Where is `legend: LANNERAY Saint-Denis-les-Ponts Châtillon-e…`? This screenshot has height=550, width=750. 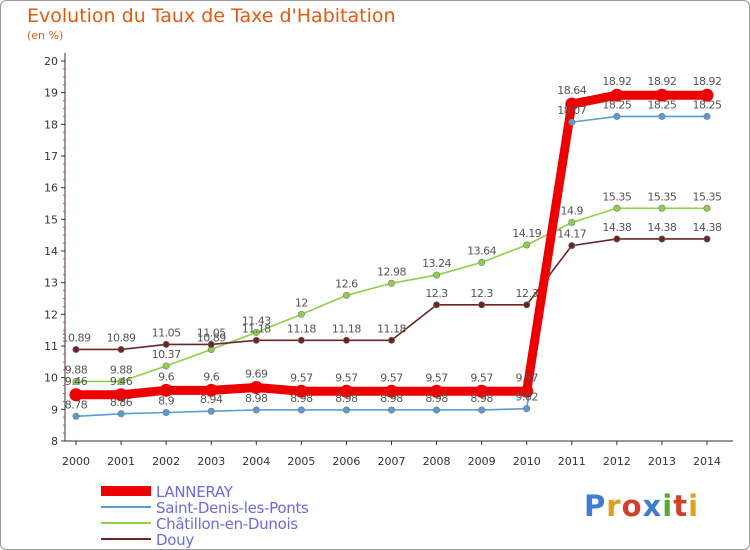 legend: LANNERAY Saint-Denis-les-Ponts Châtillon-e… is located at coordinates (251, 516).